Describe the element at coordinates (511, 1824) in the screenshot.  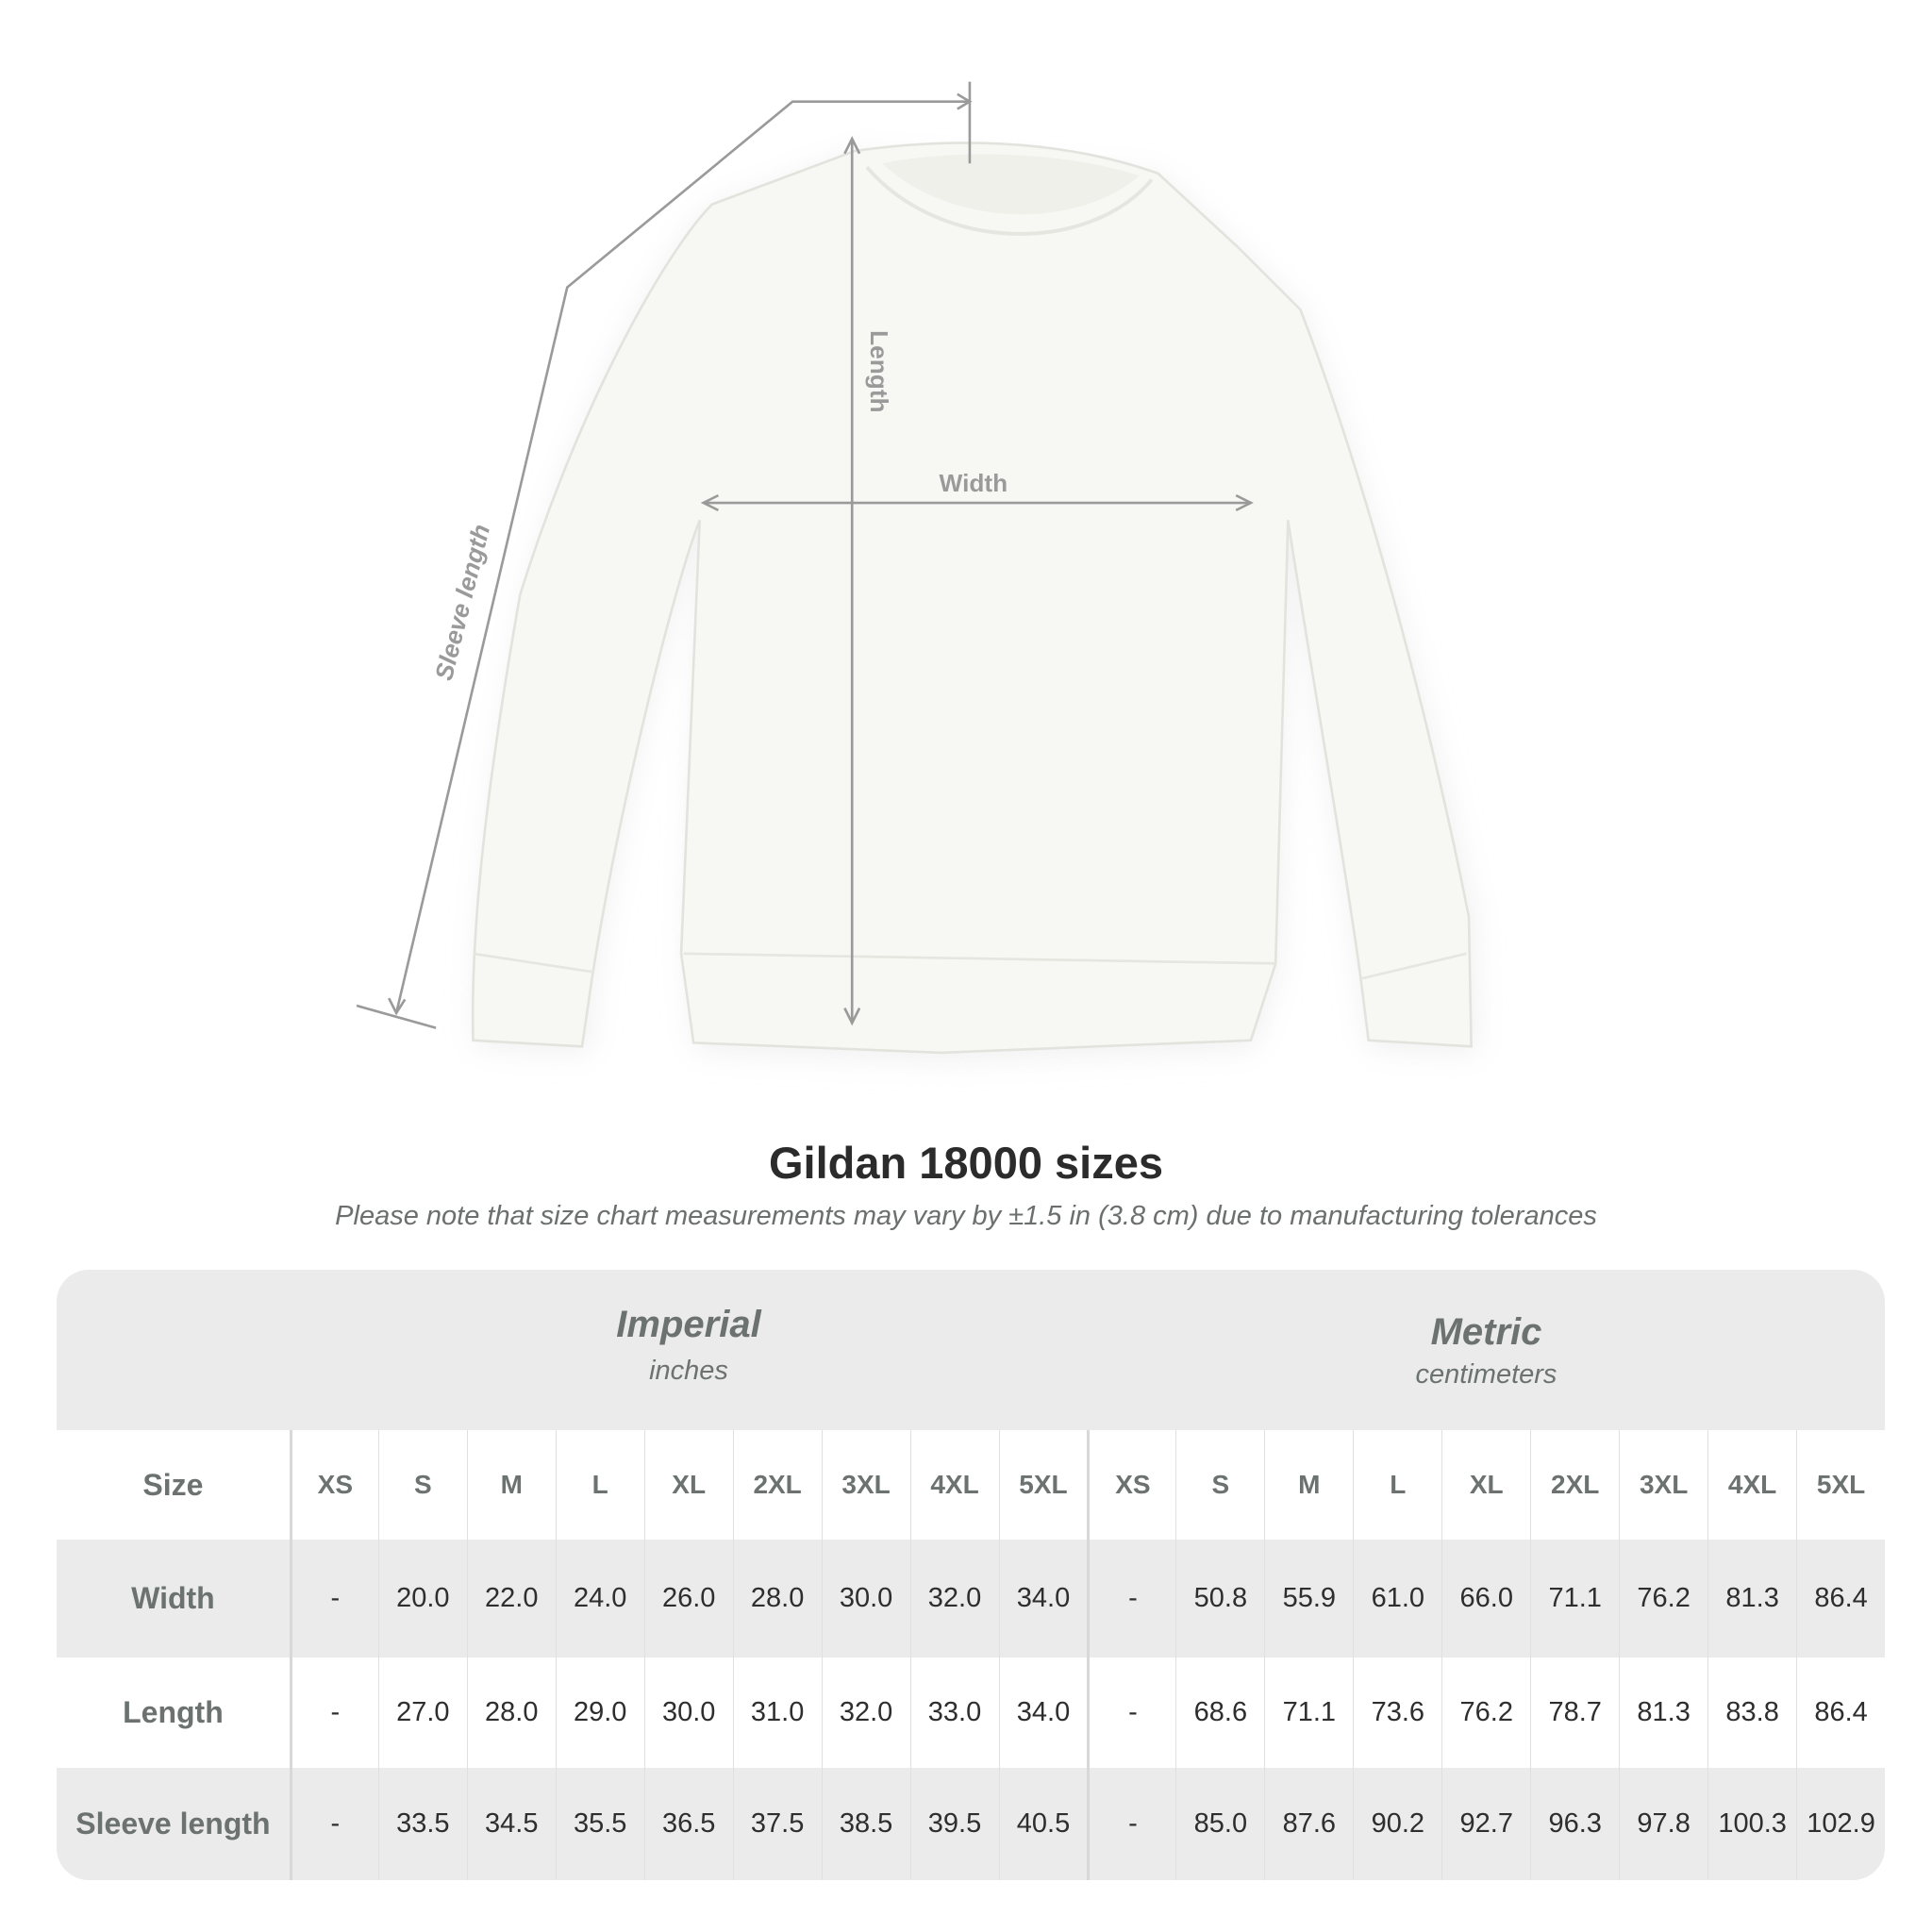
I see `imperial-value-cell: 34.5` at that location.